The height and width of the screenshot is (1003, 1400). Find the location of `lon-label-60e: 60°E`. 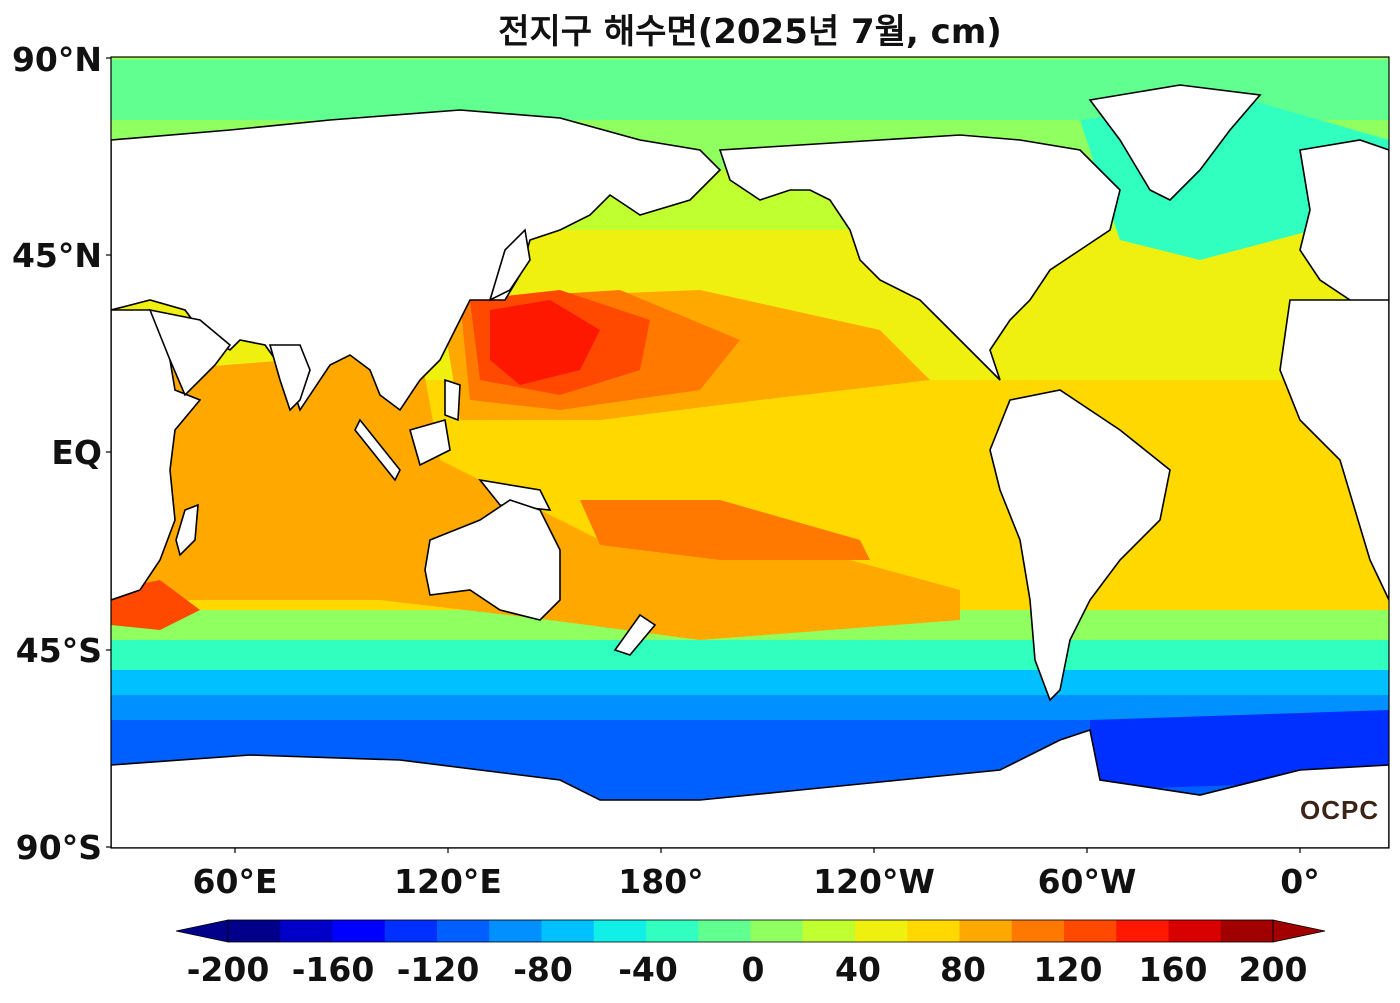

lon-label-60e: 60°E is located at coordinates (235, 881).